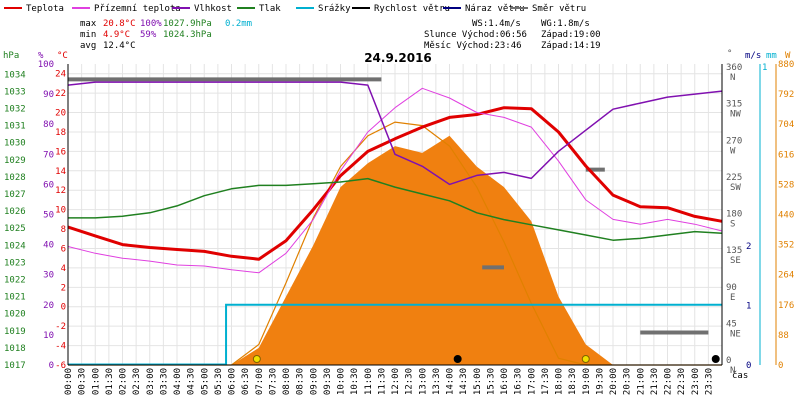 Image resolution: width=800 pixels, height=400 pixels. Describe the element at coordinates (748, 307) in the screenshot. I see `tick-ms: 1` at that location.